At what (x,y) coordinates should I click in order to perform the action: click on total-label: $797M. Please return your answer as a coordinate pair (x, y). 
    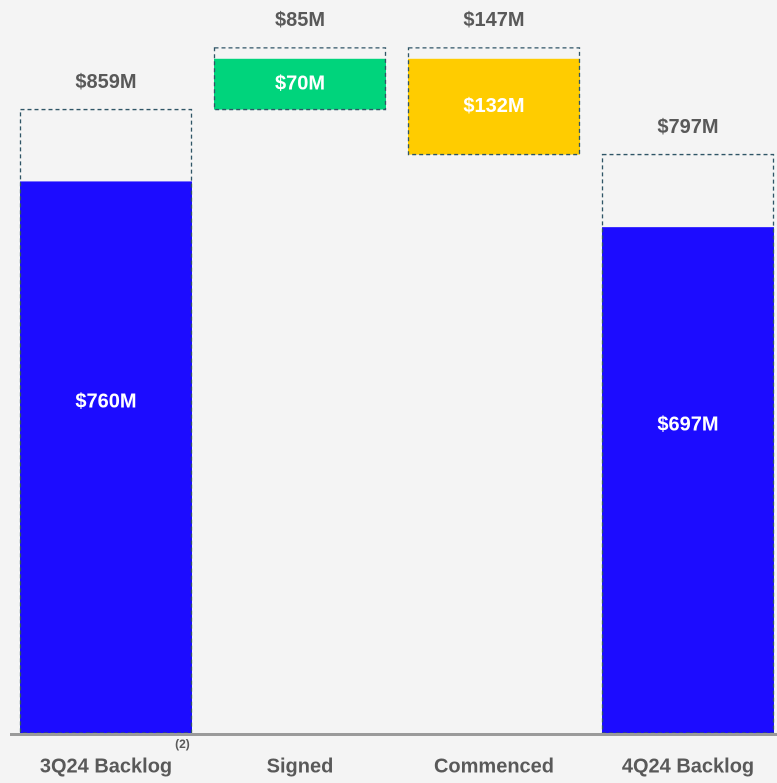
    Looking at the image, I should click on (687, 127).